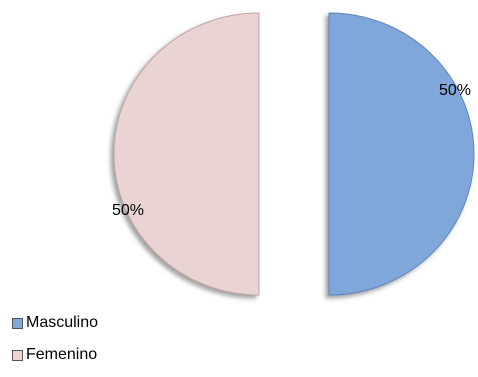  I want to click on data-label-masculino: 50%, so click(455, 90).